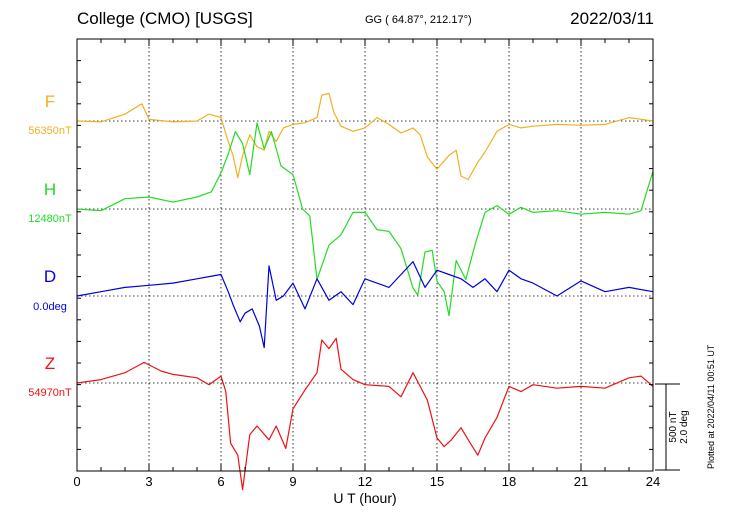 The height and width of the screenshot is (520, 730). I want to click on x-tick-label: 24, so click(653, 481).